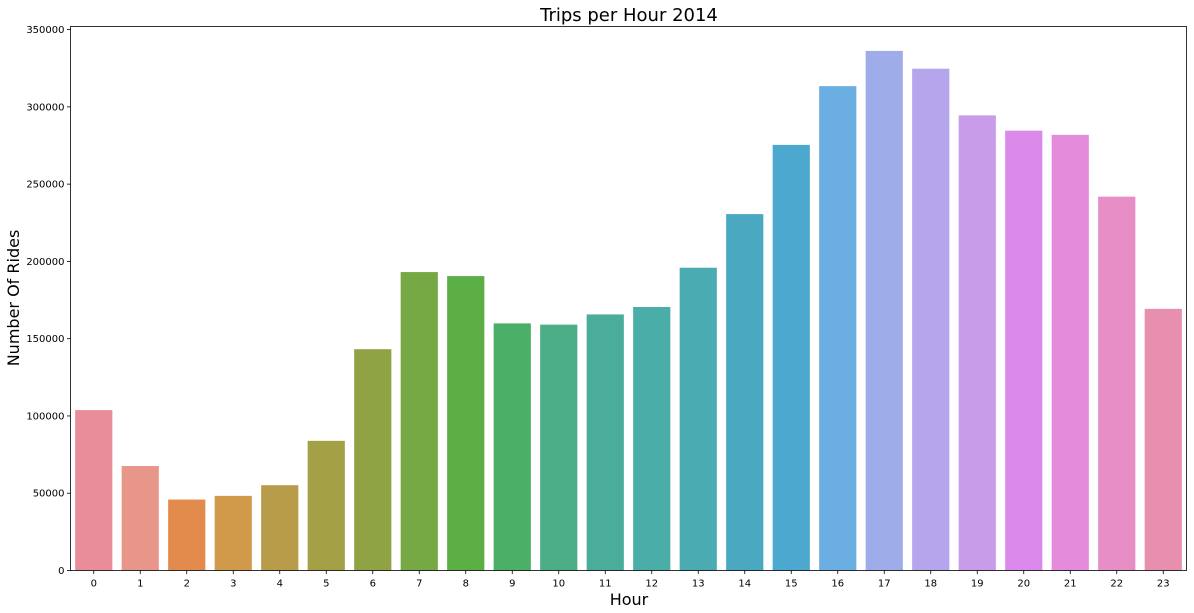  I want to click on x-tick-label: 9, so click(512, 584).